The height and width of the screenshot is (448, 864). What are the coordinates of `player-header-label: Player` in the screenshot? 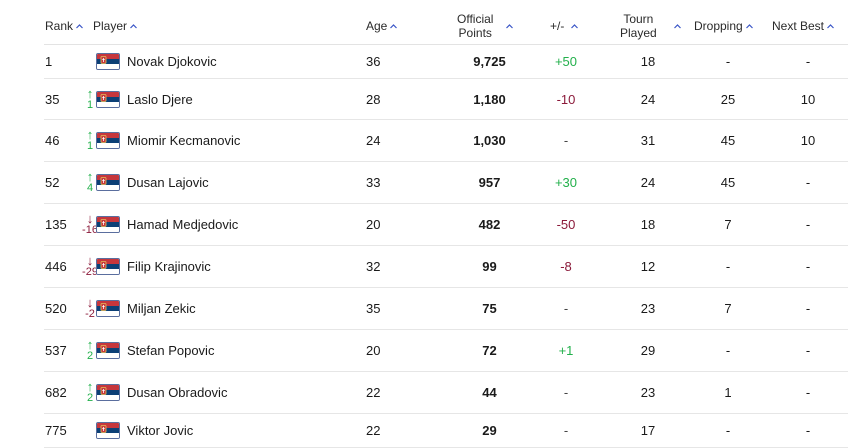 It's located at (110, 26).